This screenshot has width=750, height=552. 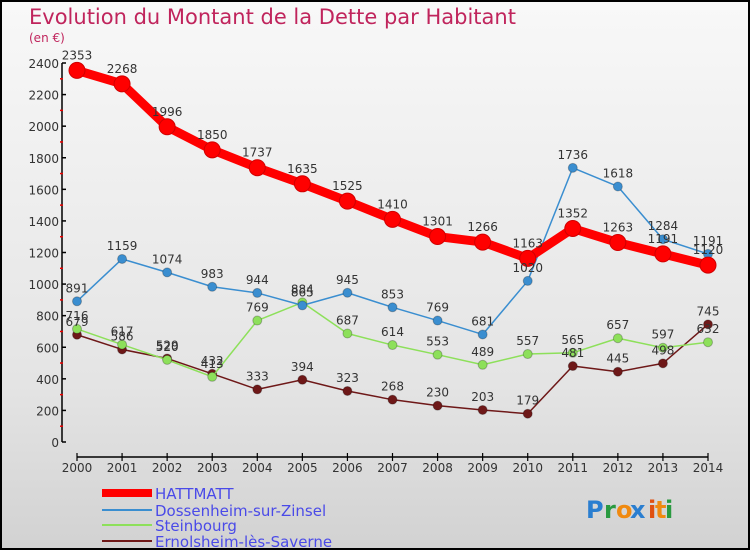 I want to click on data-label: 445, so click(x=617, y=359).